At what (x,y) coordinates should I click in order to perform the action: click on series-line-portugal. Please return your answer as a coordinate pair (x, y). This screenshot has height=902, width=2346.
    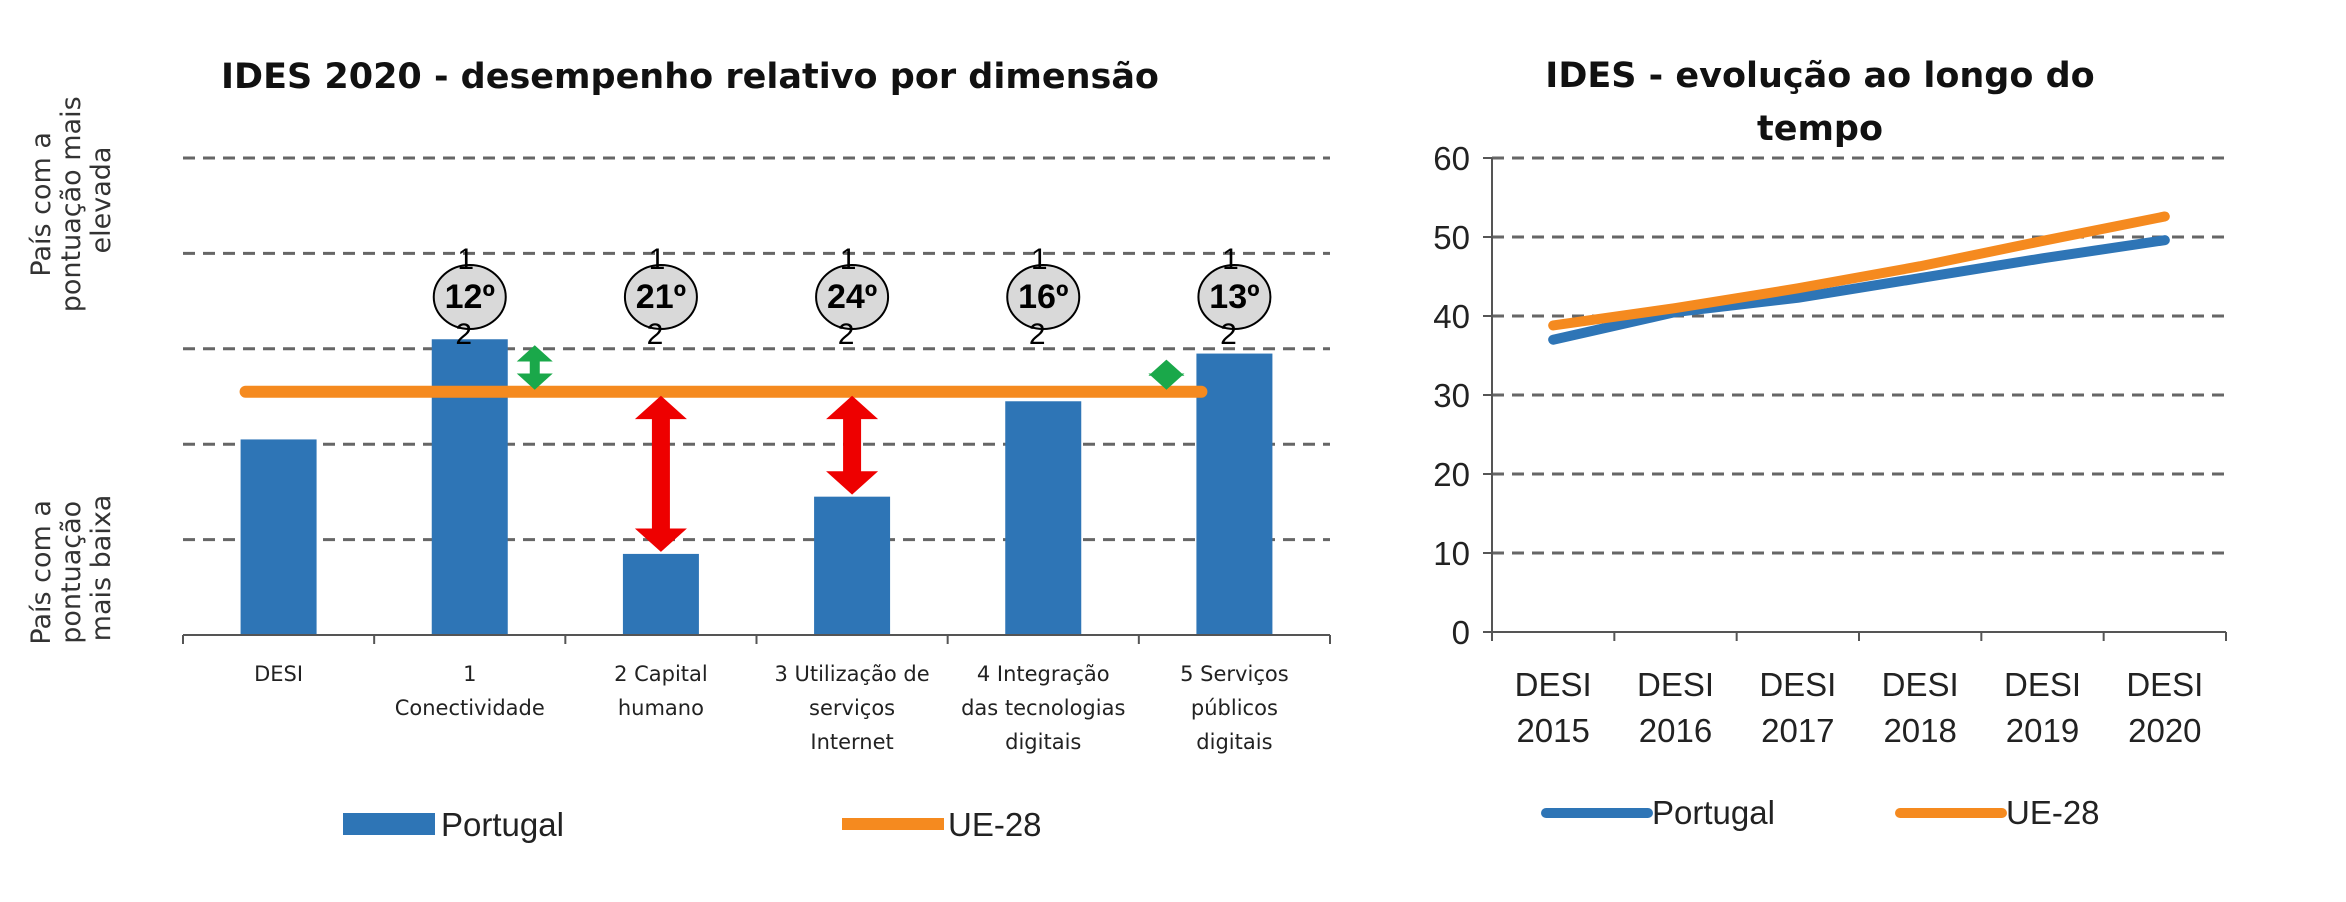
    Looking at the image, I should click on (1859, 290).